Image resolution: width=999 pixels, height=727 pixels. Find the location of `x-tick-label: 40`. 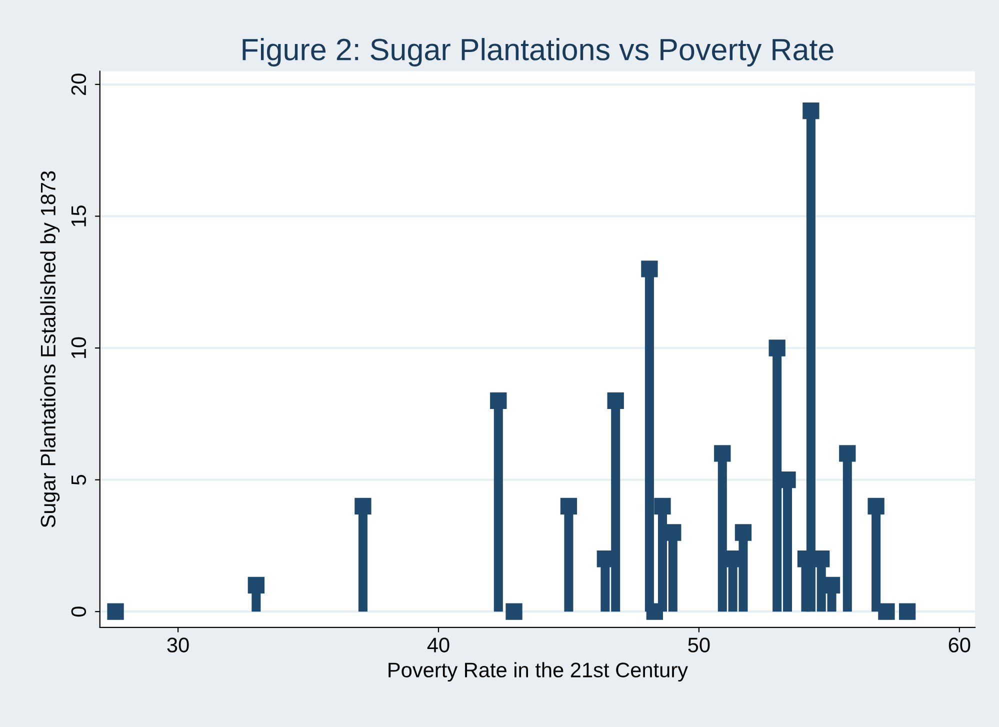

x-tick-label: 40 is located at coordinates (438, 645).